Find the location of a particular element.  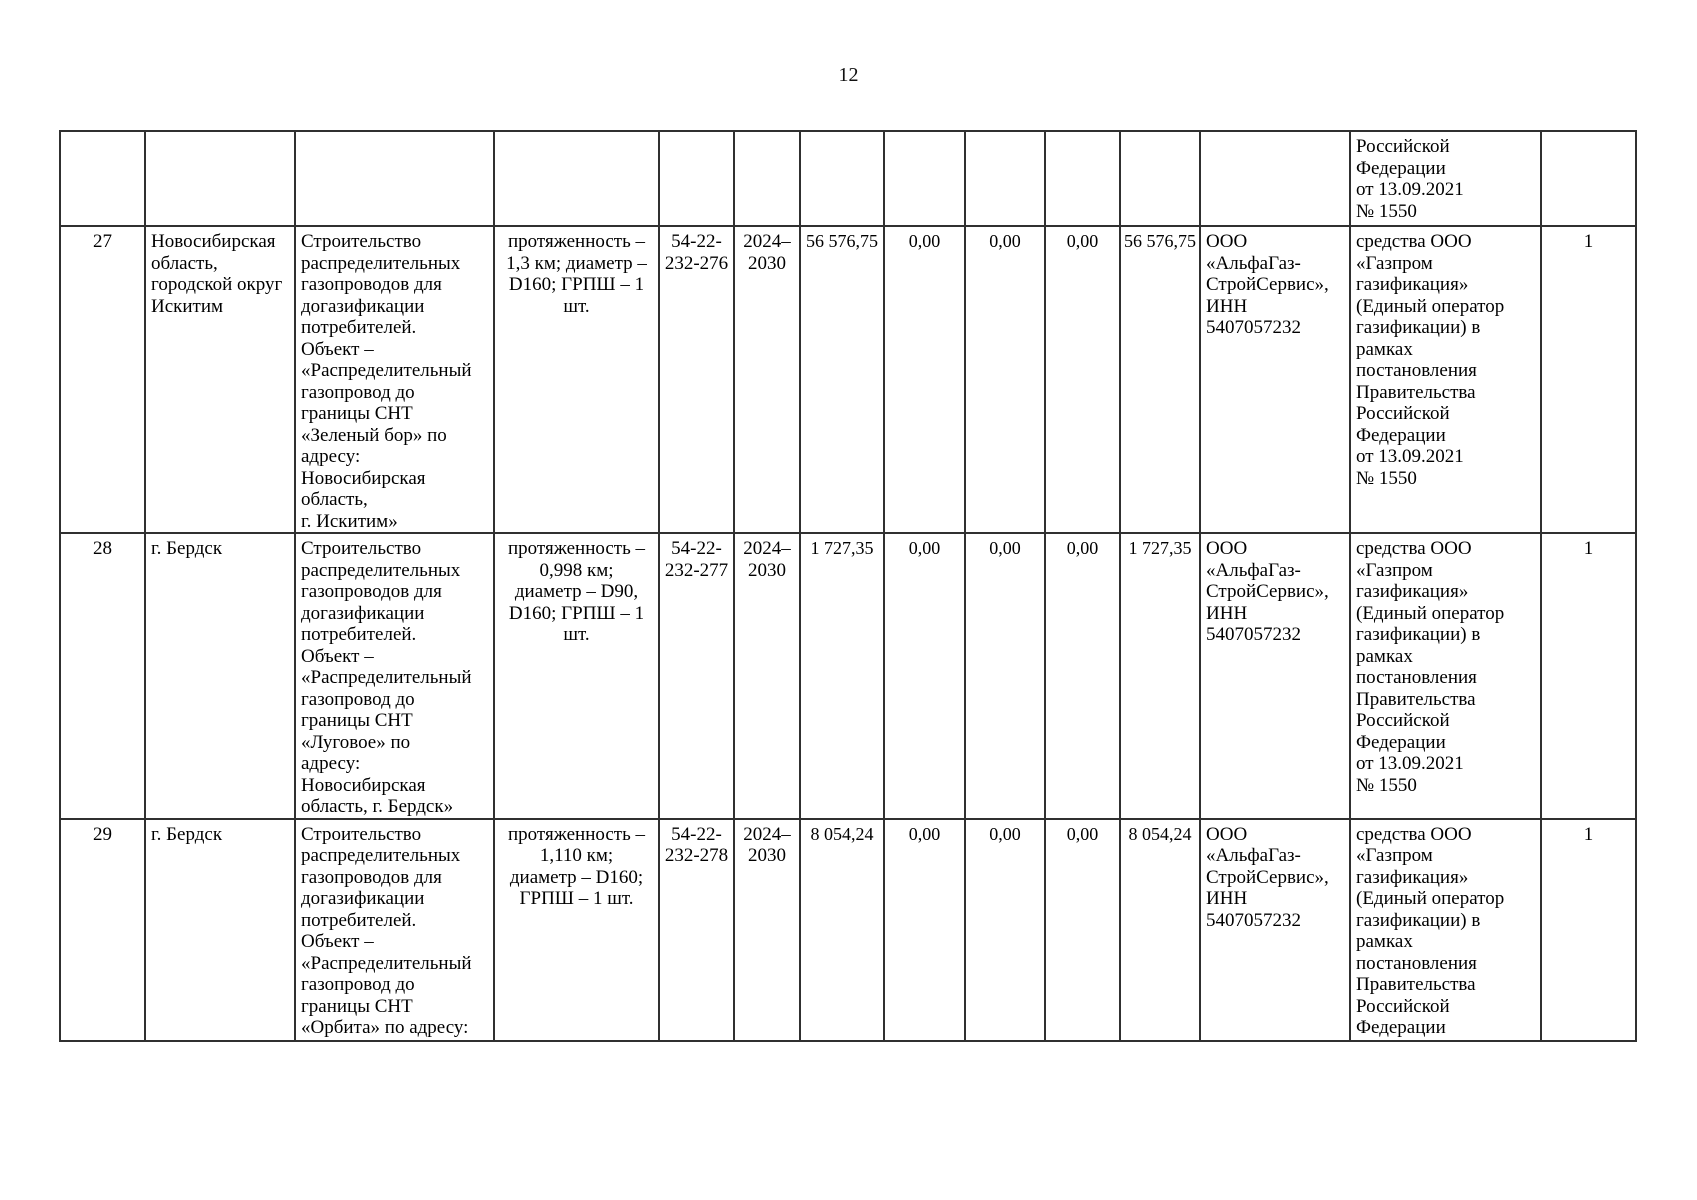

code-cell: 54-22- 232-278 is located at coordinates (696, 929).